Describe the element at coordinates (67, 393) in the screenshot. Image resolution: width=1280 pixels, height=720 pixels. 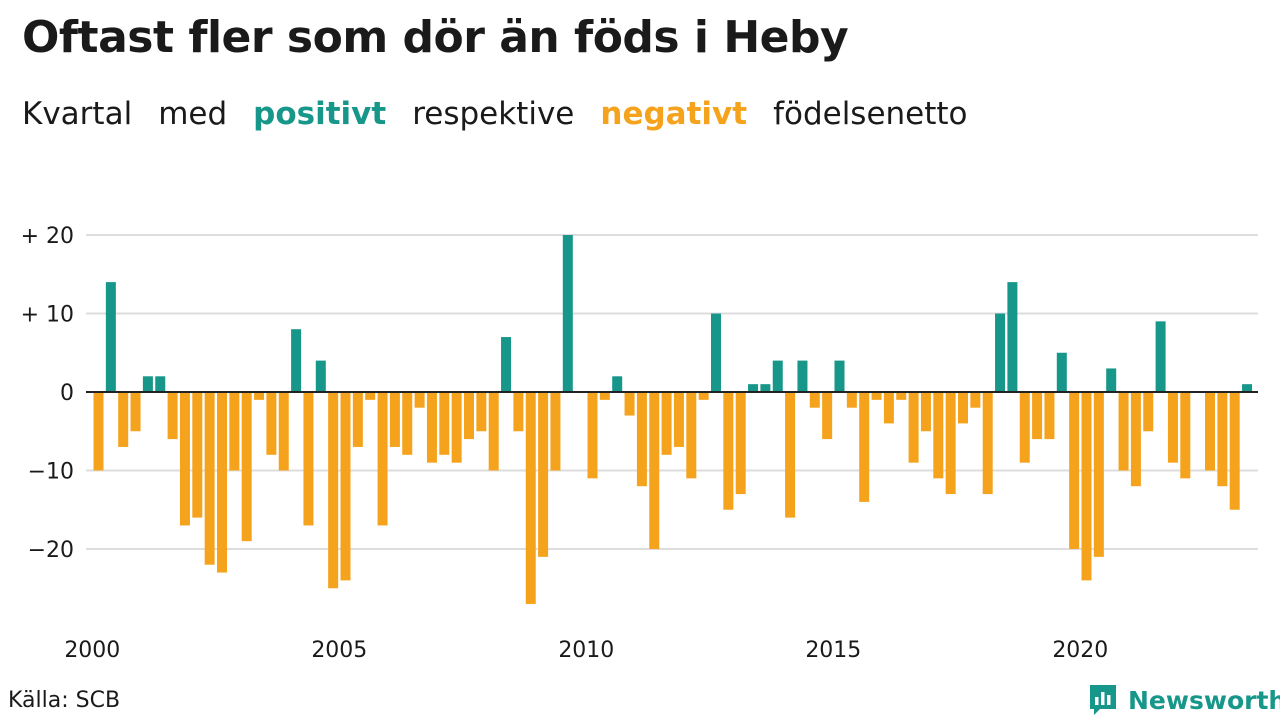
I see `y-tick-label: 0` at that location.